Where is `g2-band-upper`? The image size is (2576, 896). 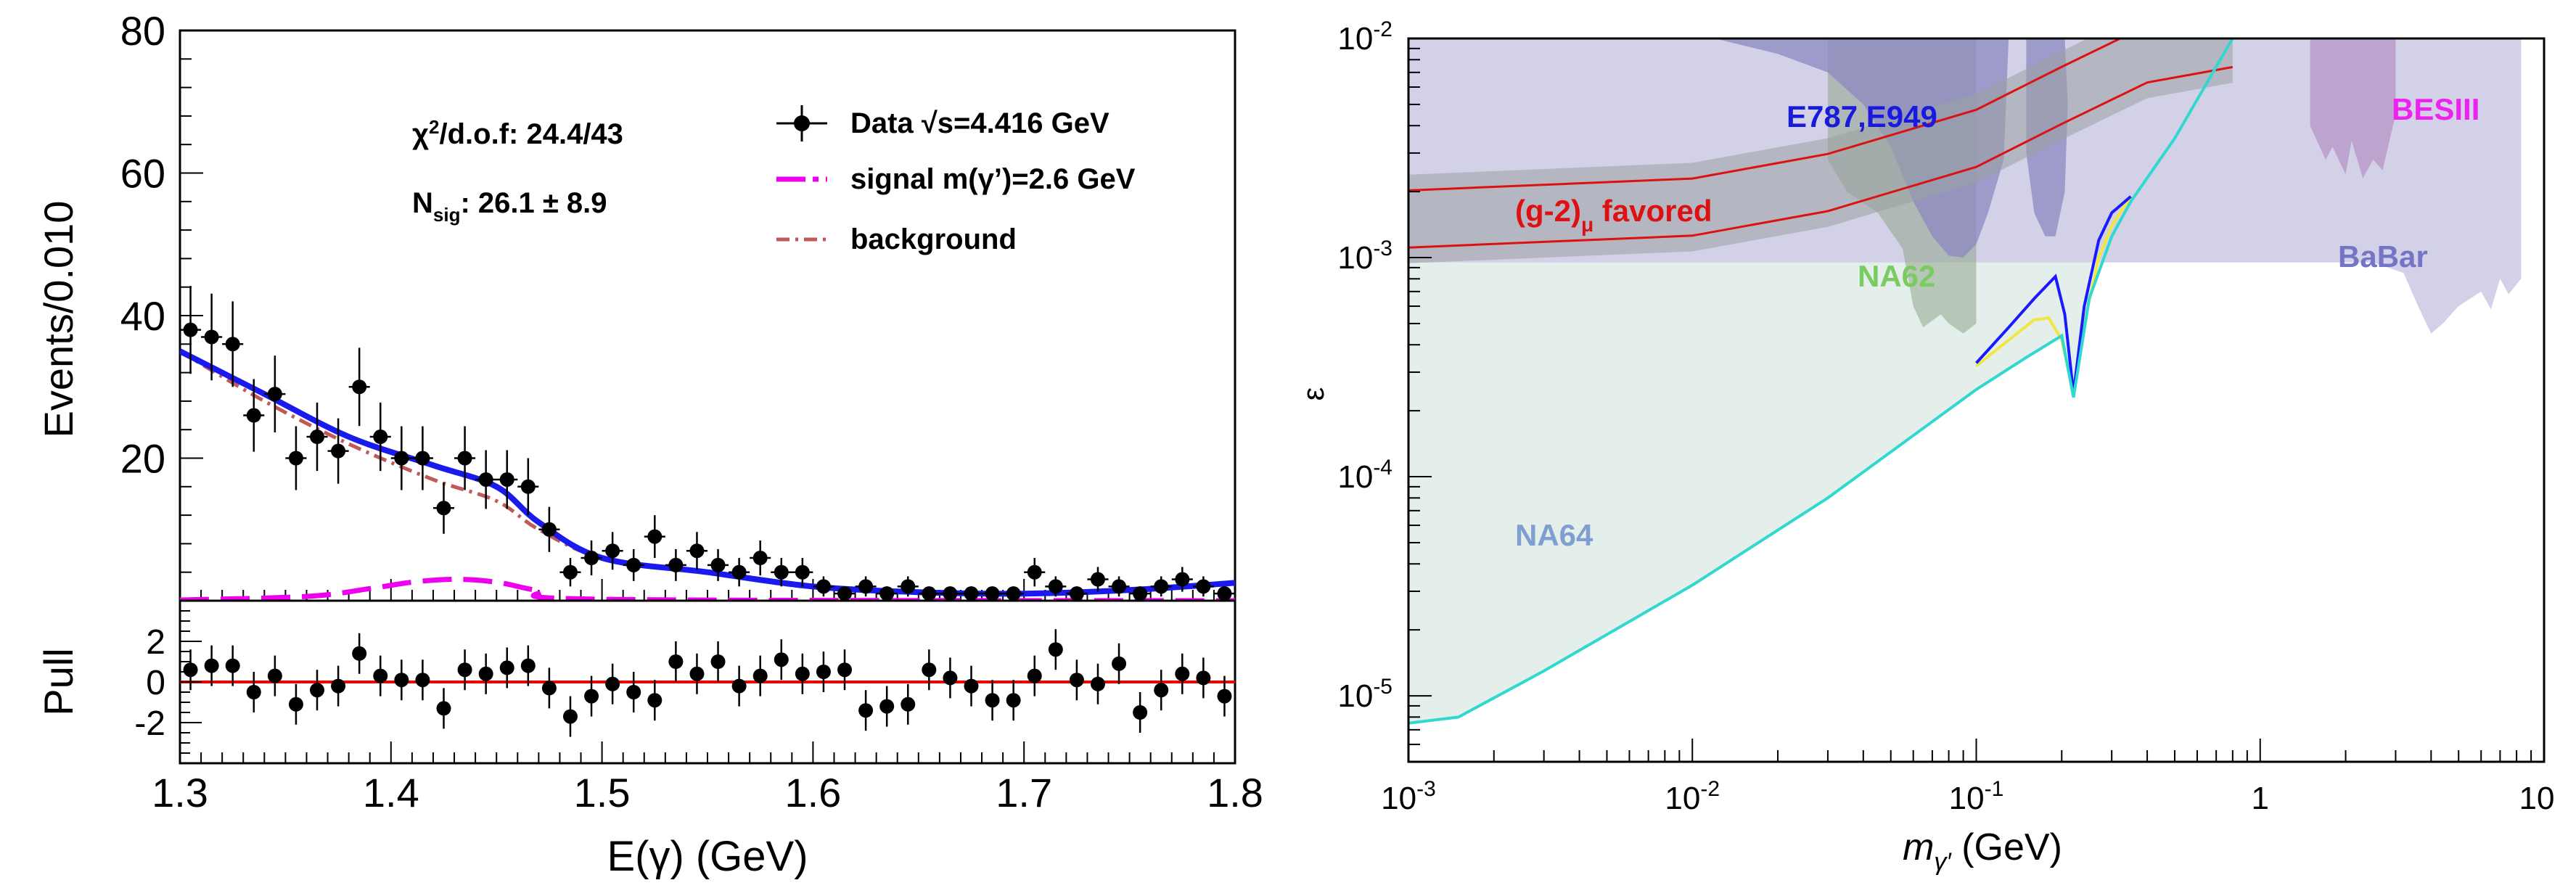 g2-band-upper is located at coordinates (1765, 115).